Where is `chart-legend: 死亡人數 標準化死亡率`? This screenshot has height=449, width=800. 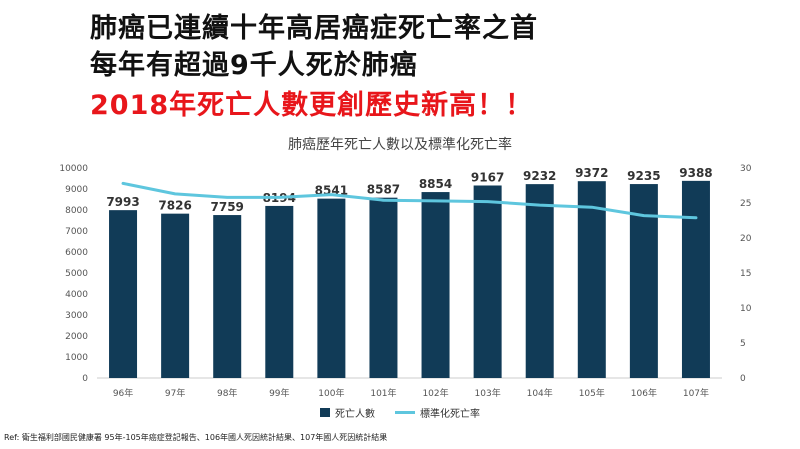
chart-legend: 死亡人數 標準化死亡率 is located at coordinates (400, 412).